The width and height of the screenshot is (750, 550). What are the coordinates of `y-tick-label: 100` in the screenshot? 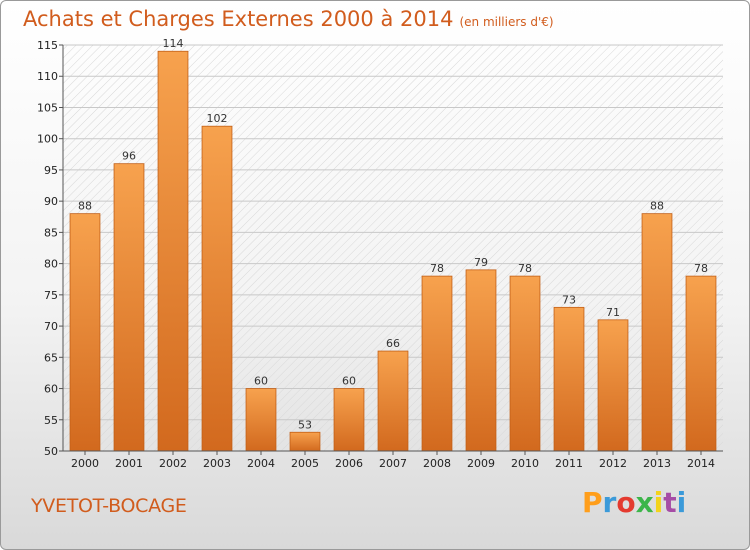 It's located at (47, 139).